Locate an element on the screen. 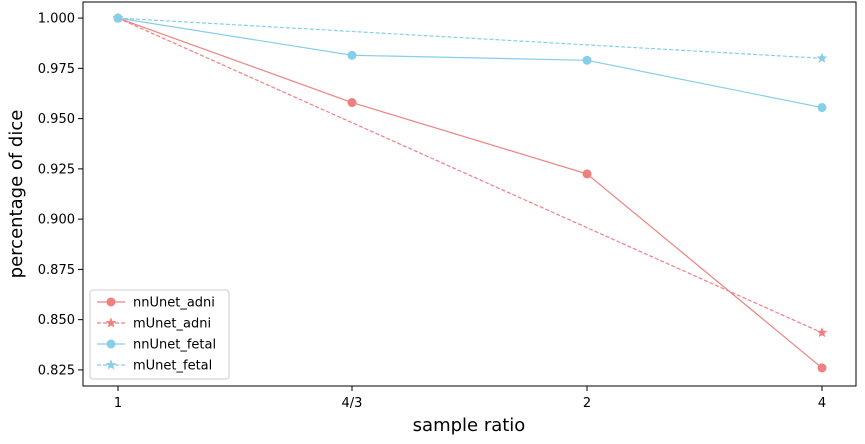  y-tick-label: 0.825 is located at coordinates (56, 370).